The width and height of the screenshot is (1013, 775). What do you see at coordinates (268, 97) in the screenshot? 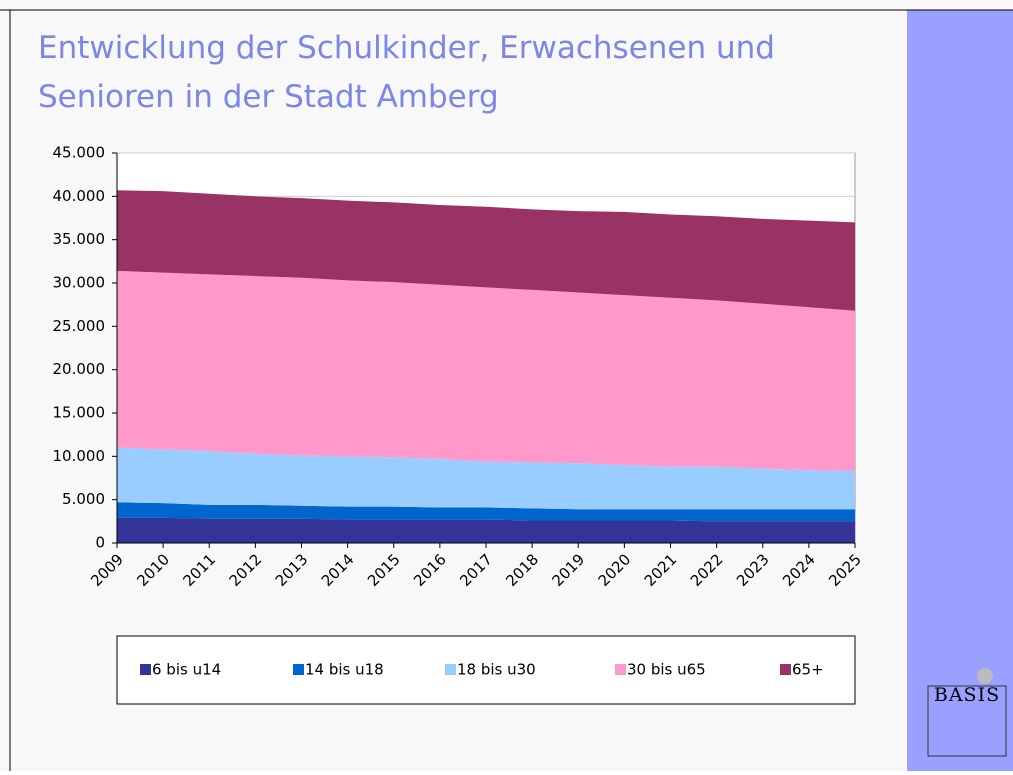
I see `chart-title: Senioren in der Stadt Amberg` at bounding box center [268, 97].